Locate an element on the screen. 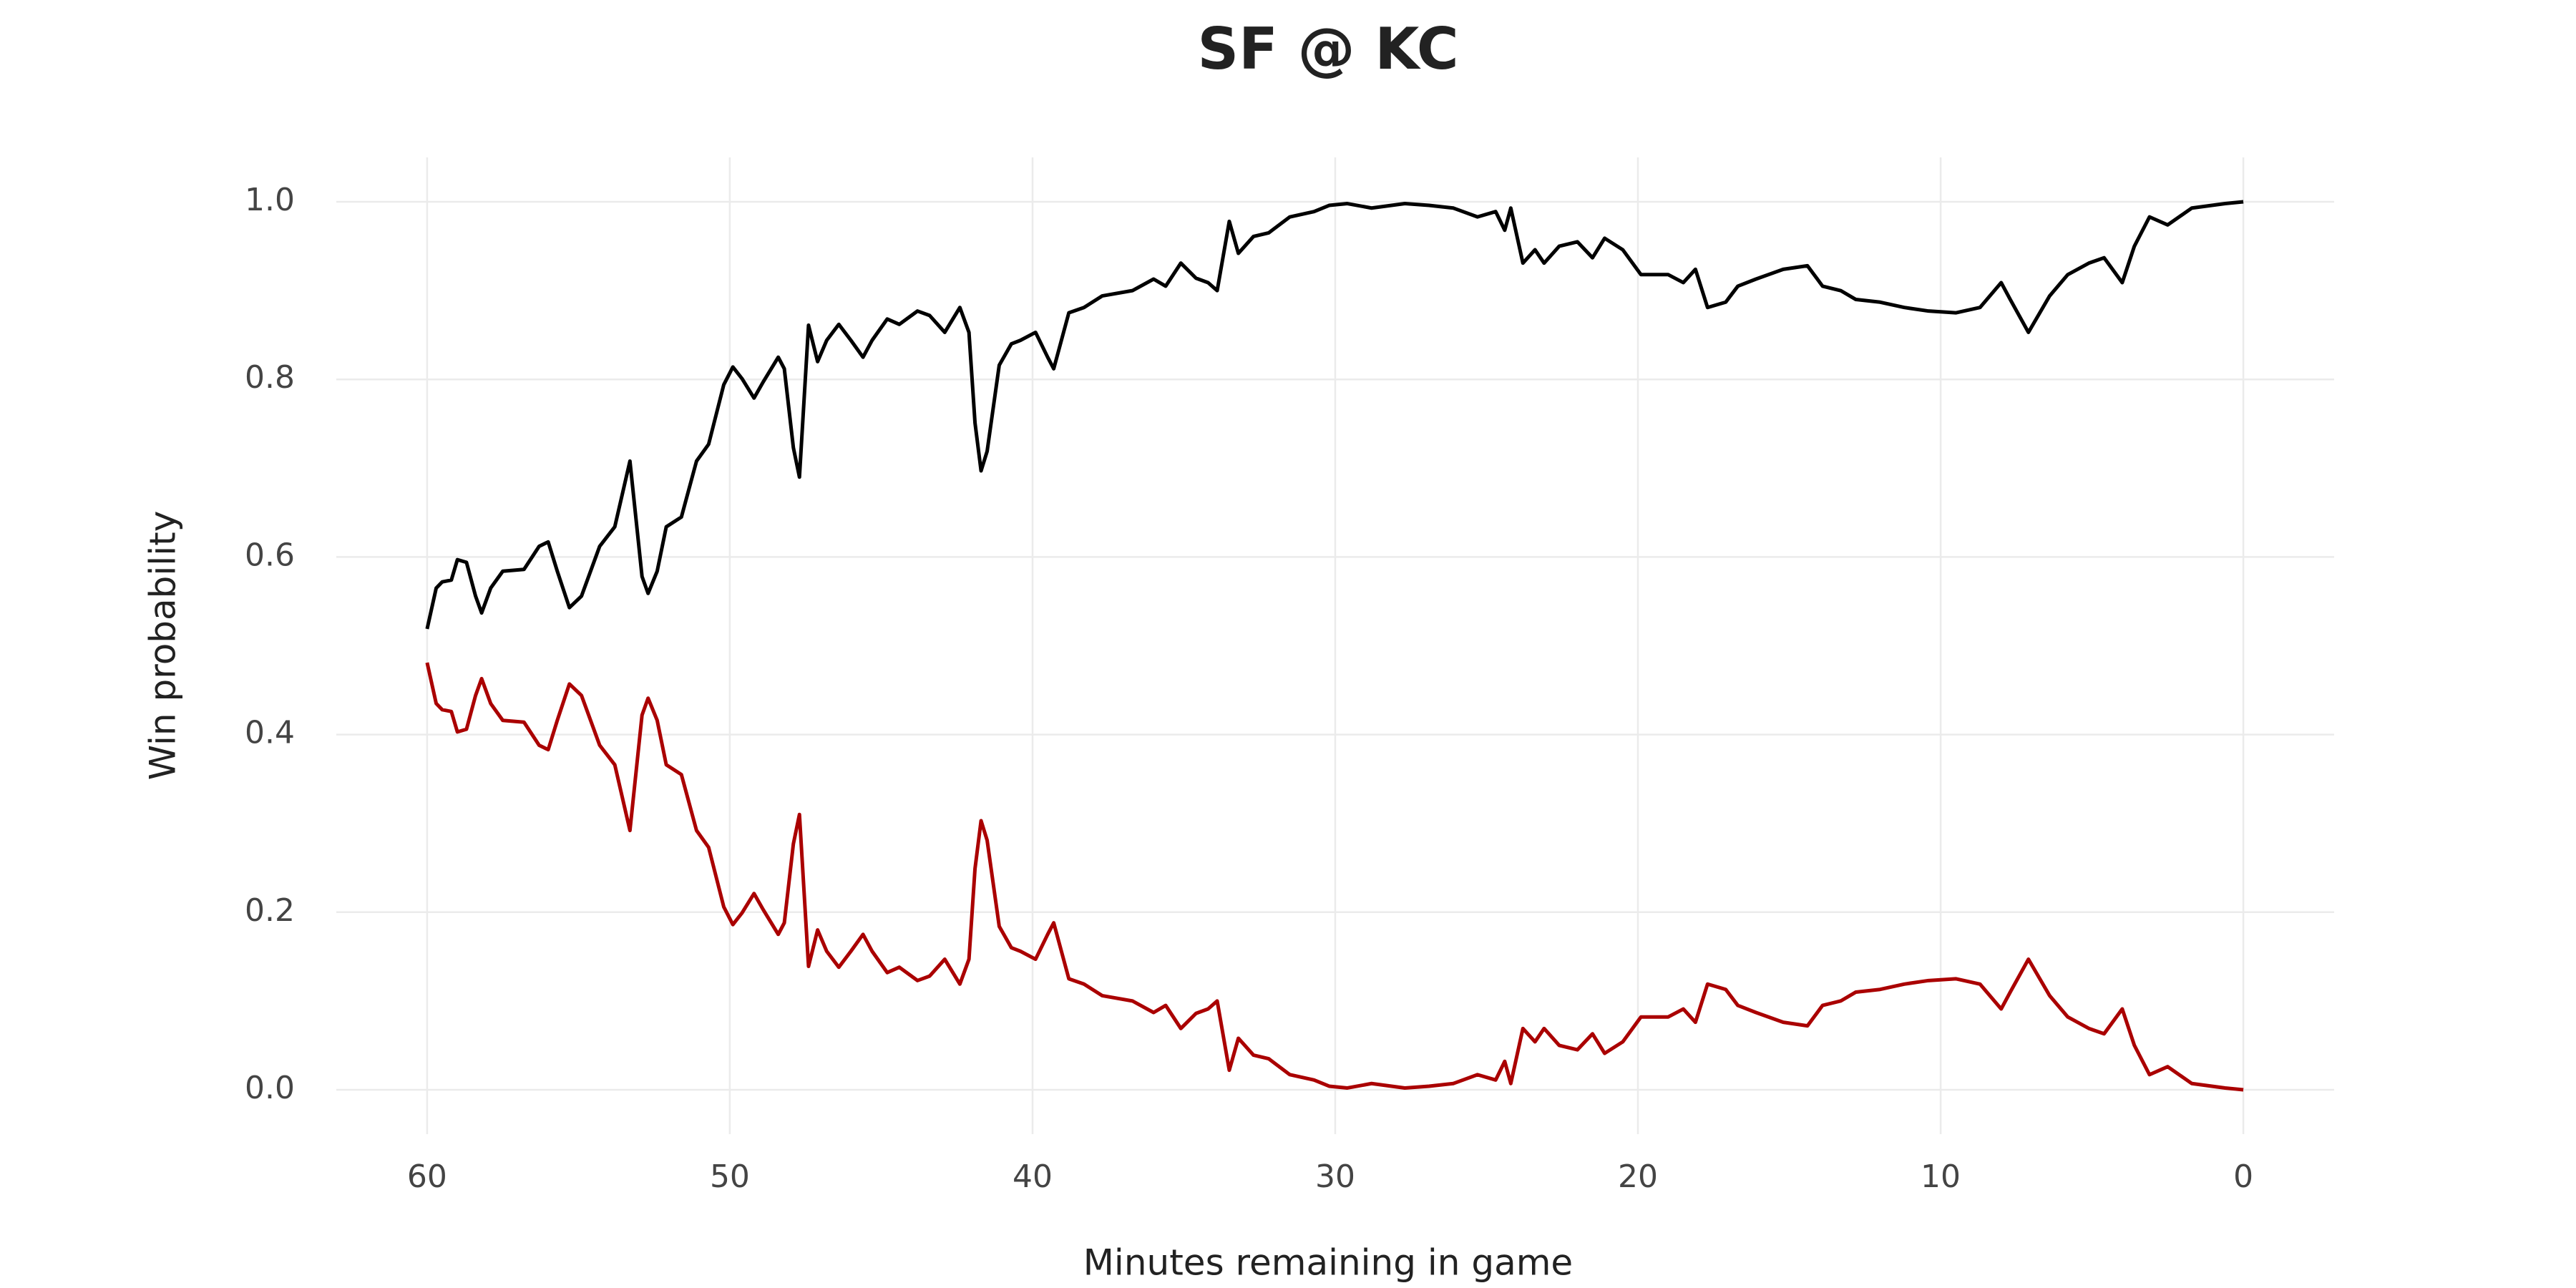  x-tick-label: 30 is located at coordinates (1335, 1176).